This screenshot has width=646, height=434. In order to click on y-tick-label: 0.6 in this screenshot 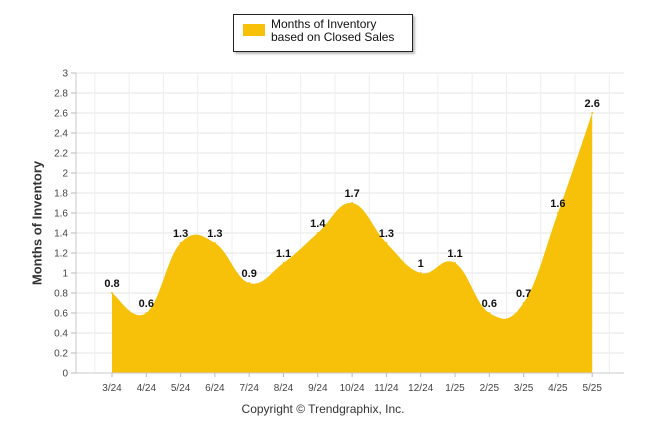, I will do `click(61, 314)`.